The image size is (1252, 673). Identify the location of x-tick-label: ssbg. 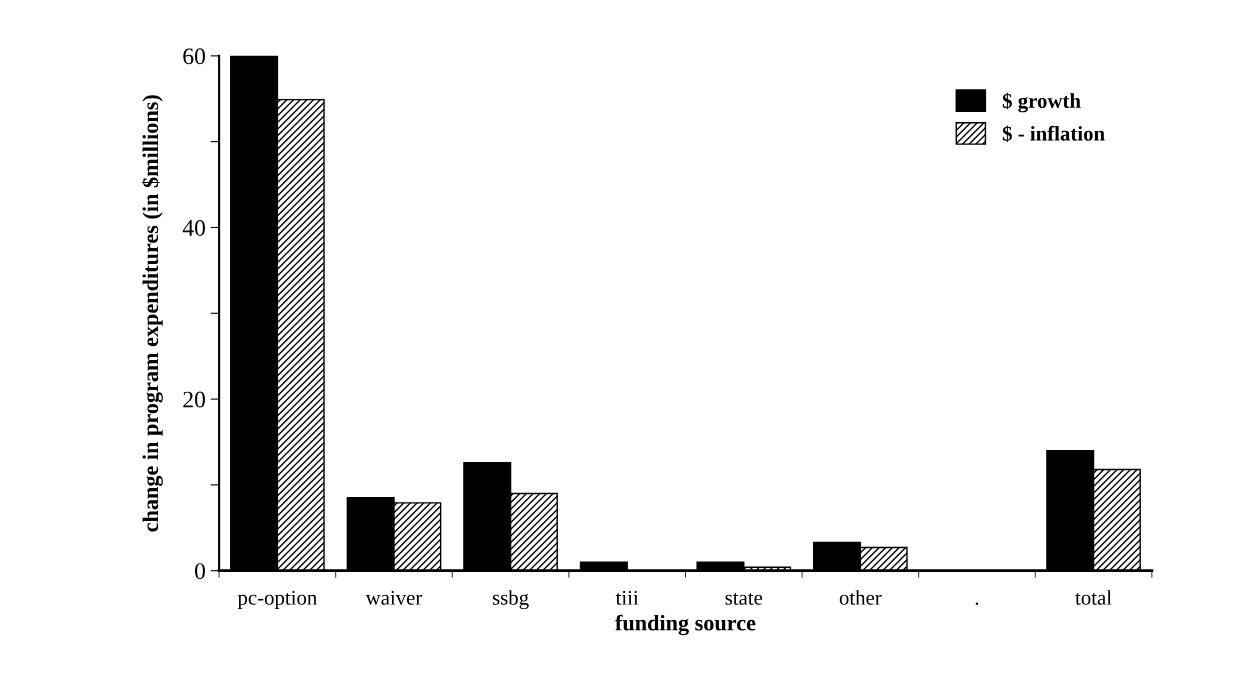
(510, 600).